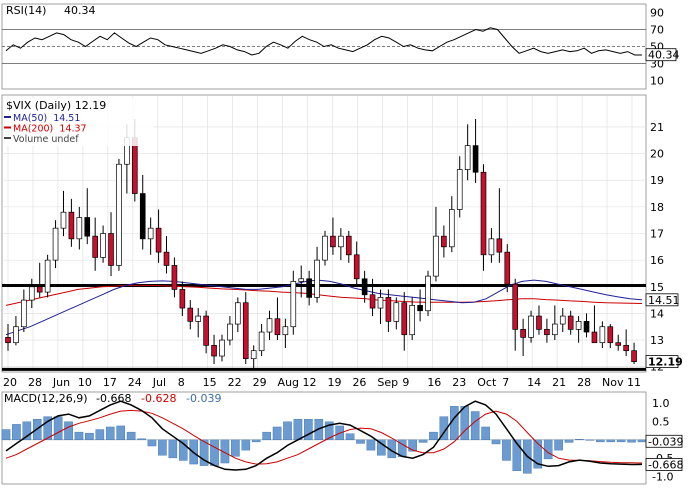 The width and height of the screenshot is (691, 491). What do you see at coordinates (657, 234) in the screenshot?
I see `price-y-tick: 17` at bounding box center [657, 234].